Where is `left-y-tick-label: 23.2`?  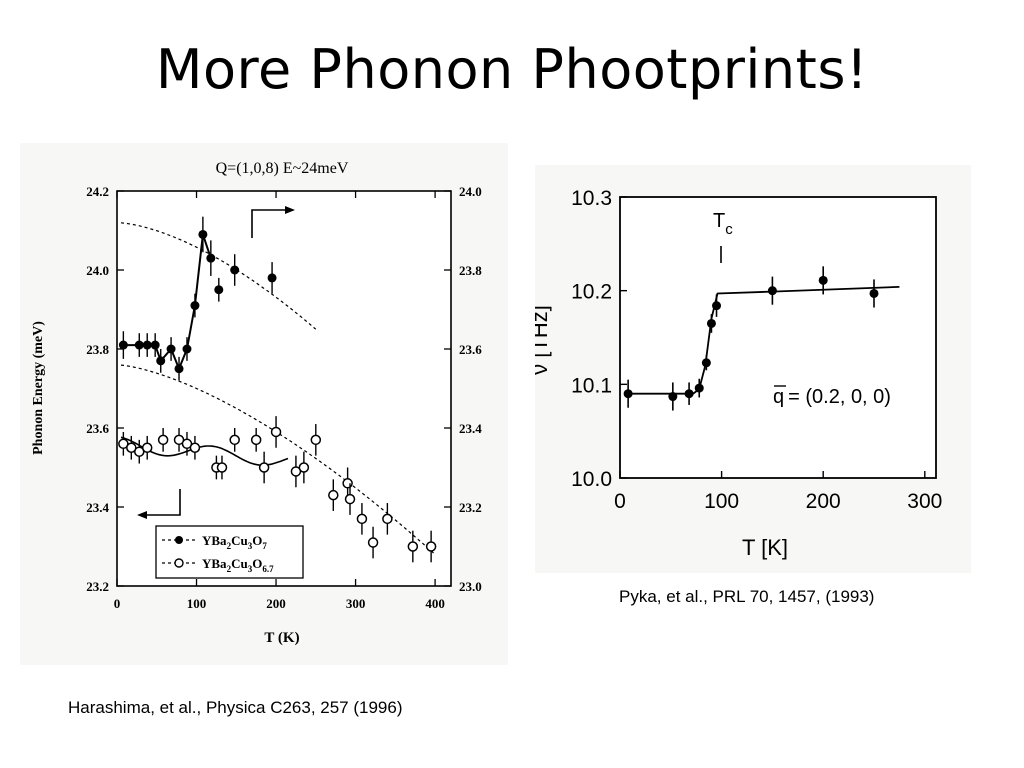
left-y-tick-label: 23.2 is located at coordinates (97, 586).